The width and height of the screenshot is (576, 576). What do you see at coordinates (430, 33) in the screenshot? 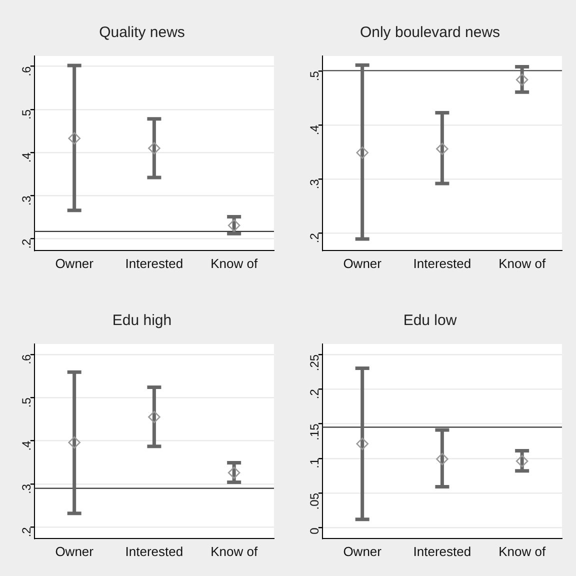
I see `chart-title: Only boulevard news` at bounding box center [430, 33].